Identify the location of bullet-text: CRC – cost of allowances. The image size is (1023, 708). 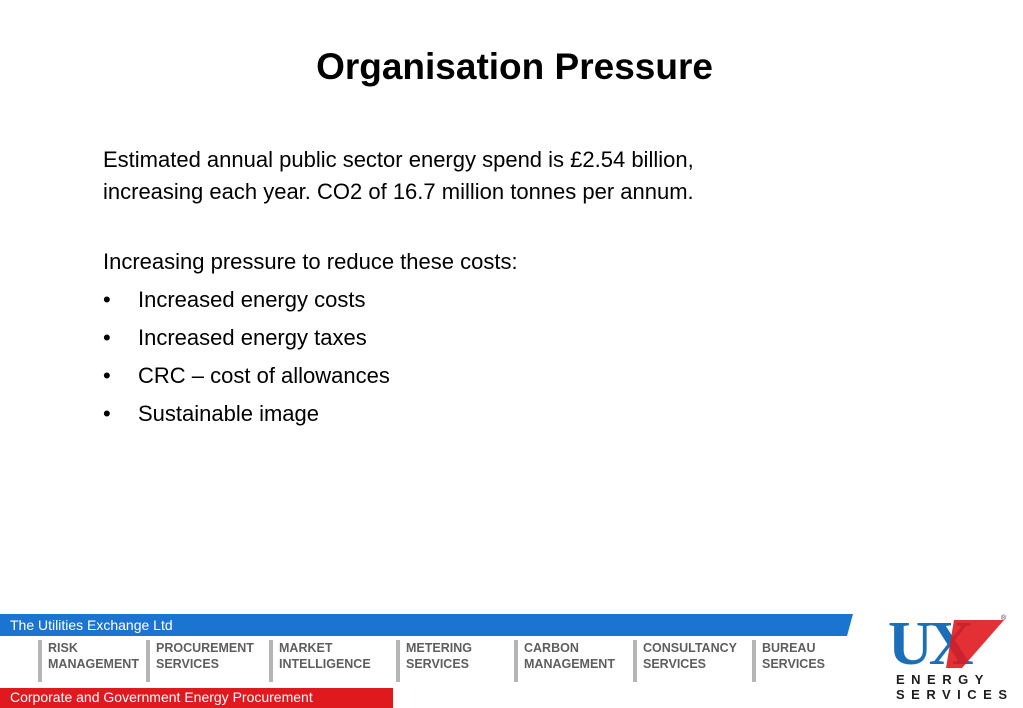
(264, 375).